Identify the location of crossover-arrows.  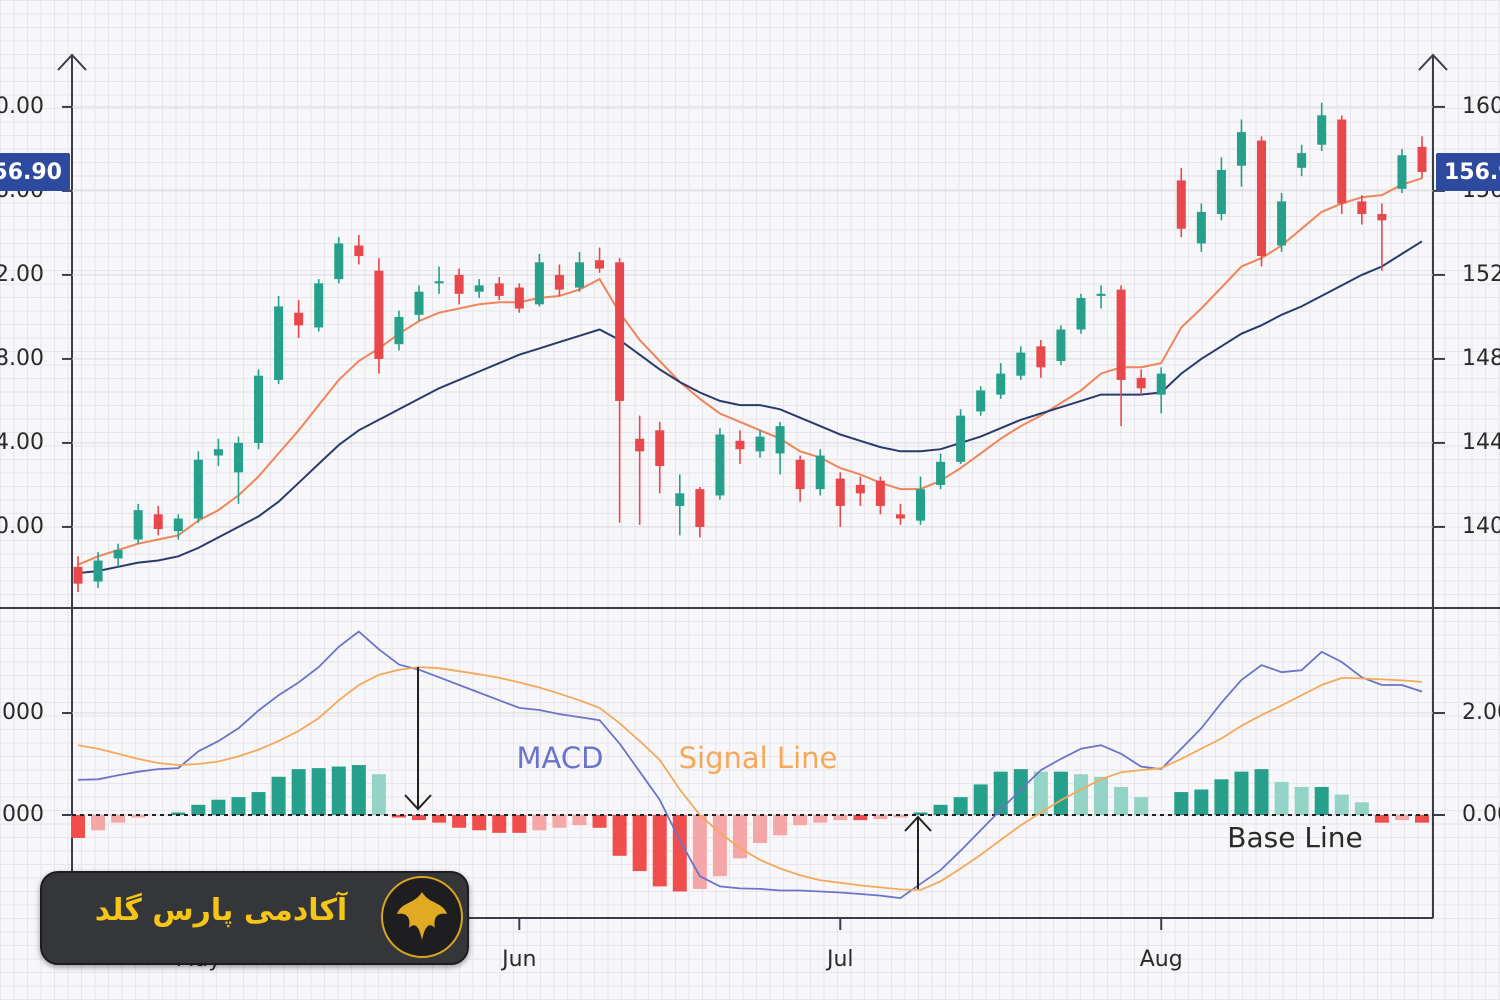
(668, 778).